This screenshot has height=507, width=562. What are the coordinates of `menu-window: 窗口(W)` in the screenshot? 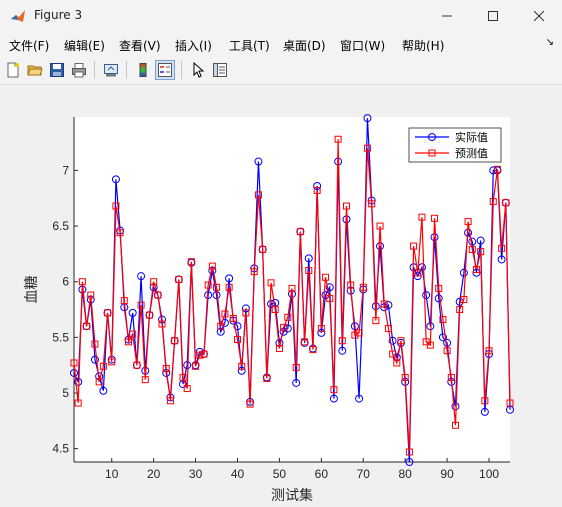 It's located at (363, 46).